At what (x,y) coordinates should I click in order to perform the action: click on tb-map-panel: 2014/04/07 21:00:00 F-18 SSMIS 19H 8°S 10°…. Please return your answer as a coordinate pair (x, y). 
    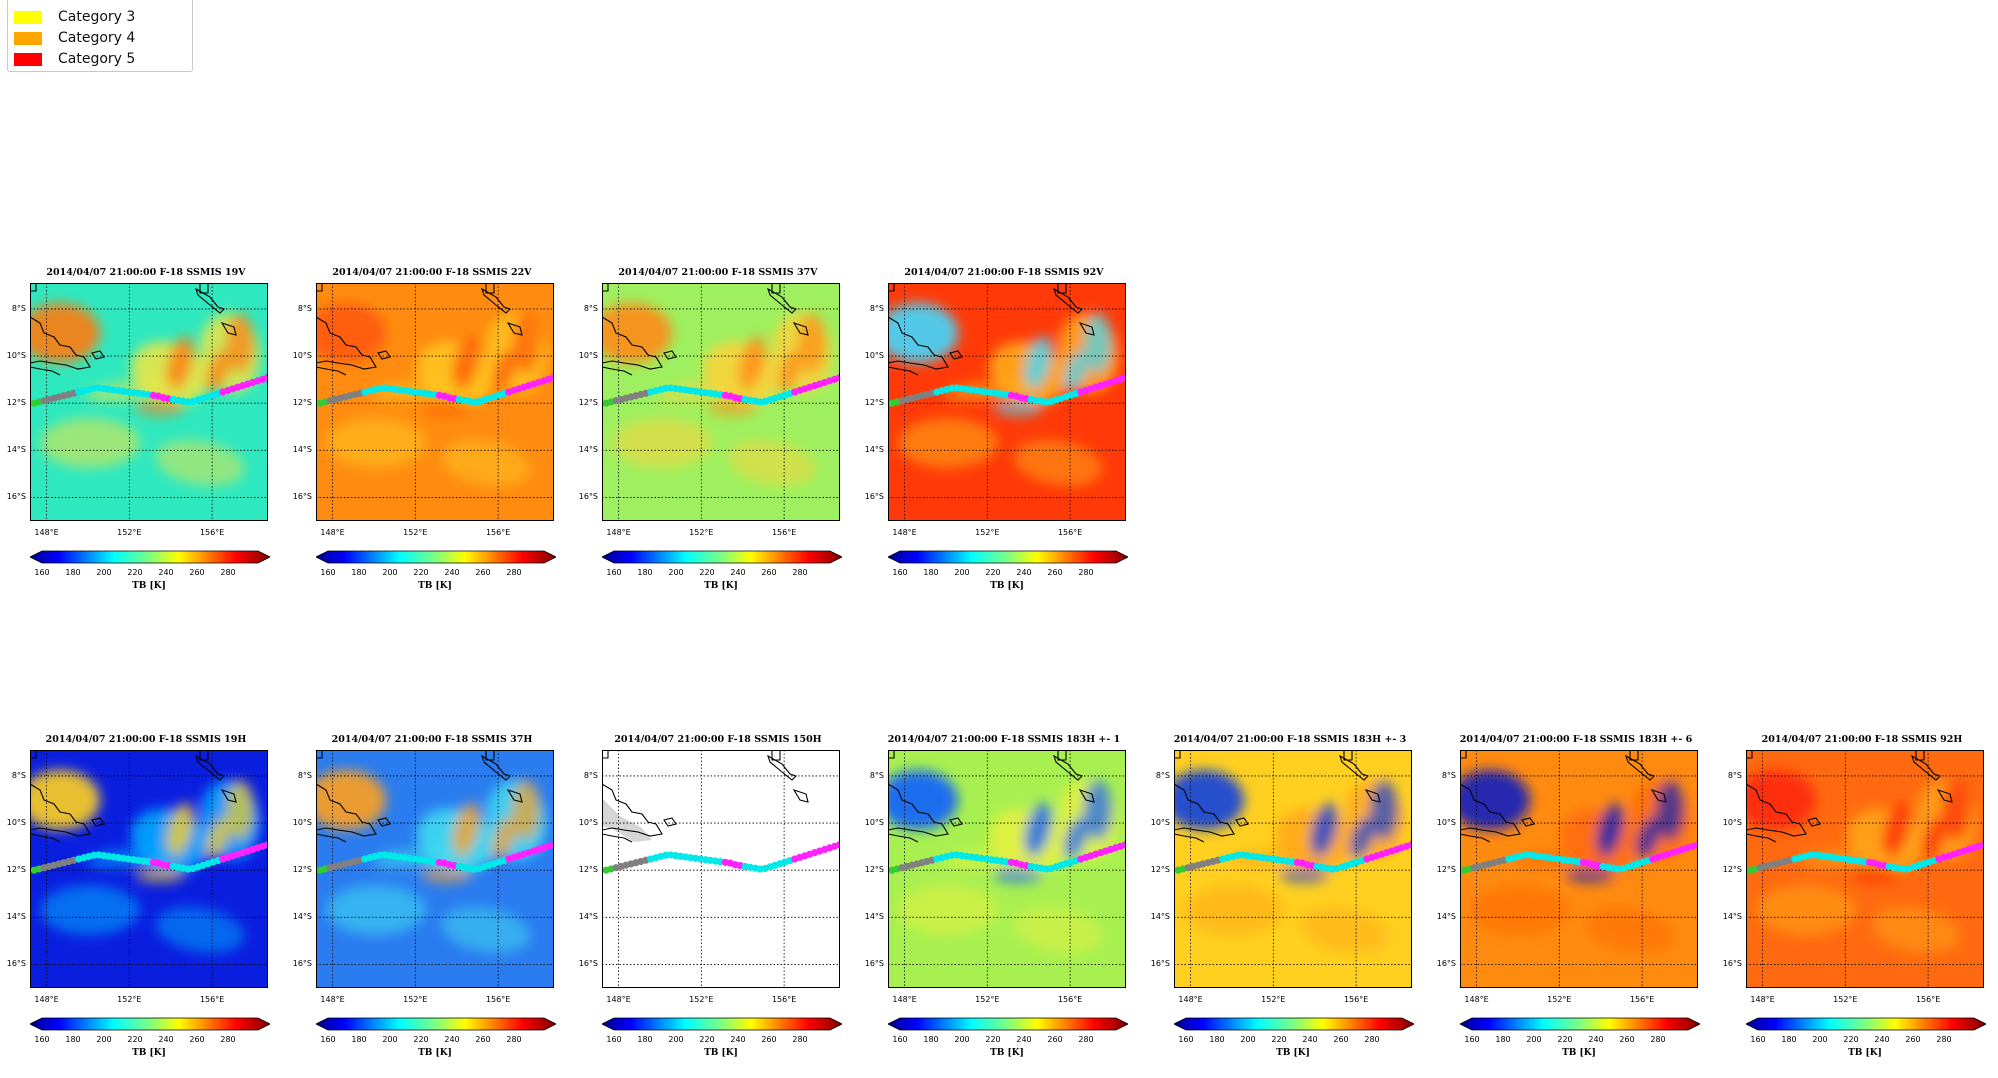
    Looking at the image, I should click on (135, 904).